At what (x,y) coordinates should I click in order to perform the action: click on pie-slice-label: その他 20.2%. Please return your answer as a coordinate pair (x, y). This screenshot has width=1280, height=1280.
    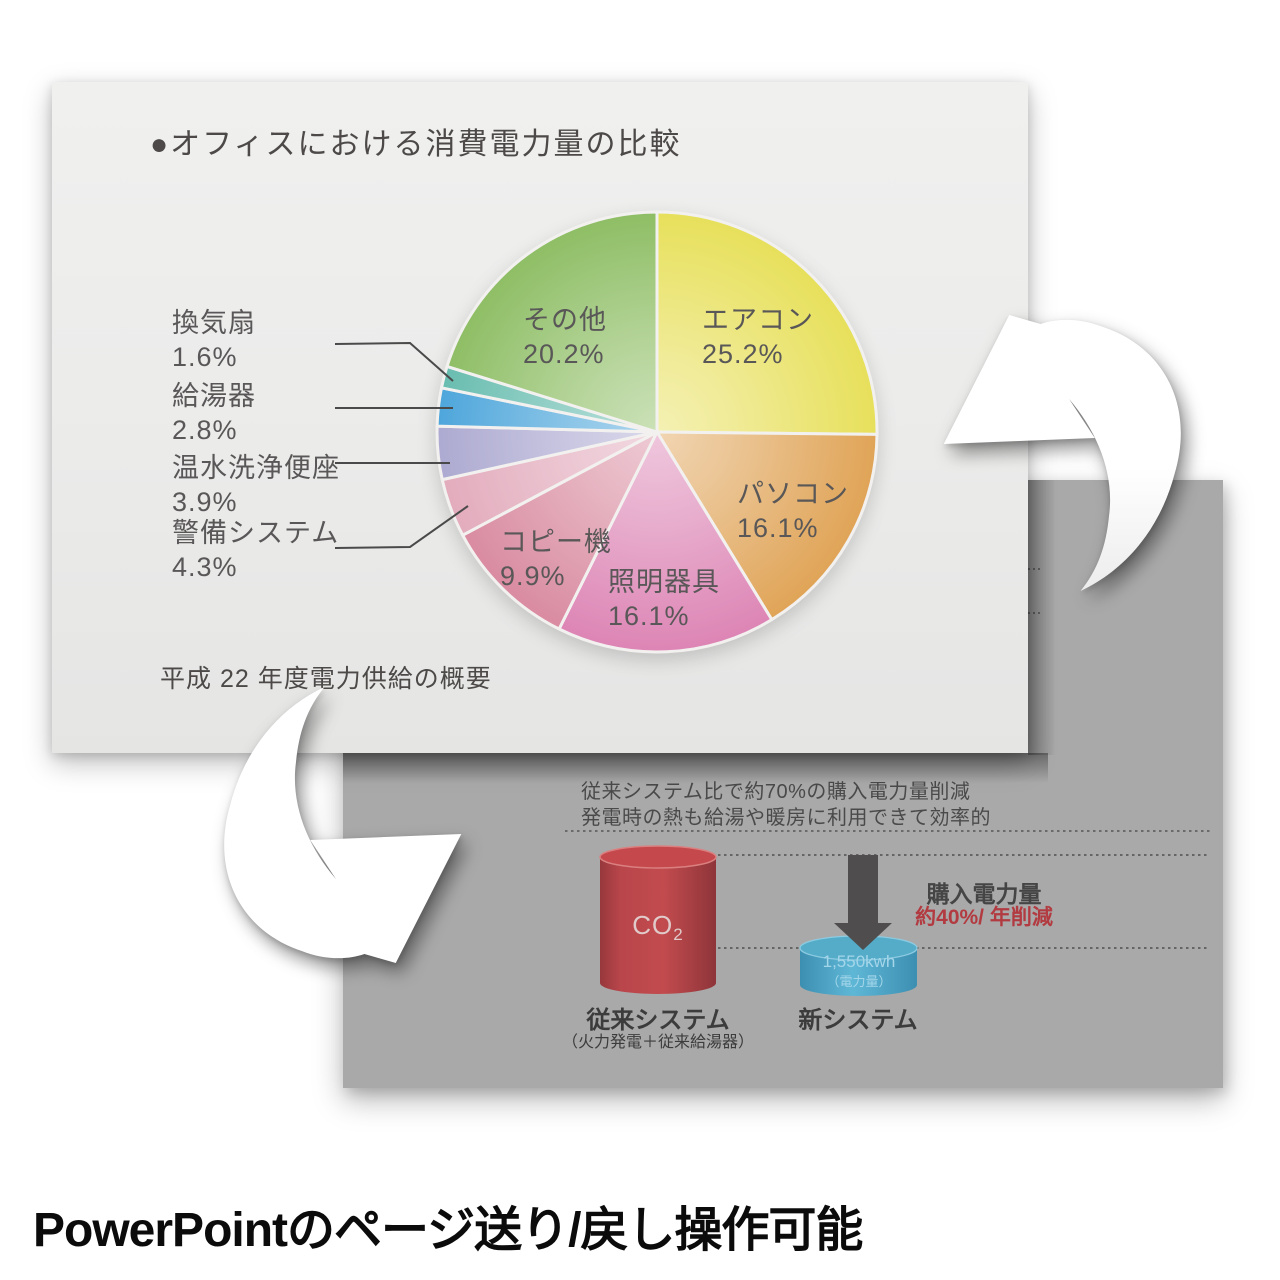
    Looking at the image, I should click on (565, 337).